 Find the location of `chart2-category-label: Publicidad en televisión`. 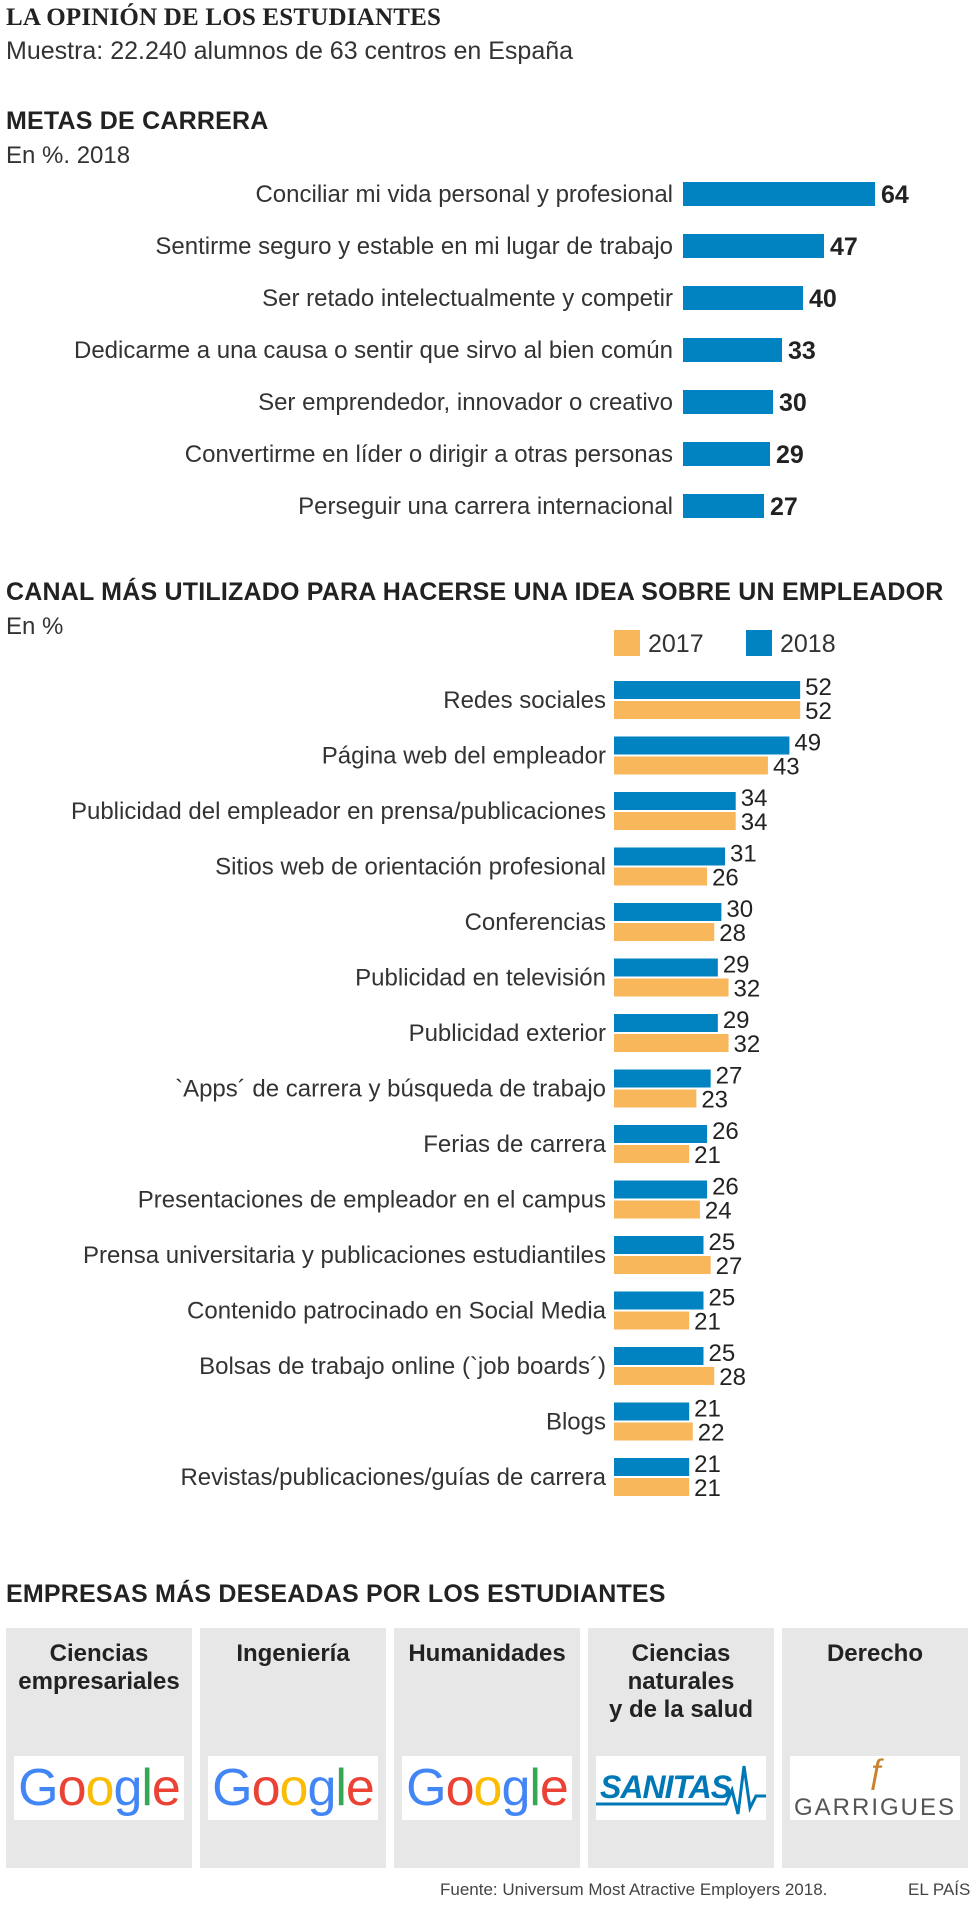

chart2-category-label: Publicidad en televisión is located at coordinates (480, 978).